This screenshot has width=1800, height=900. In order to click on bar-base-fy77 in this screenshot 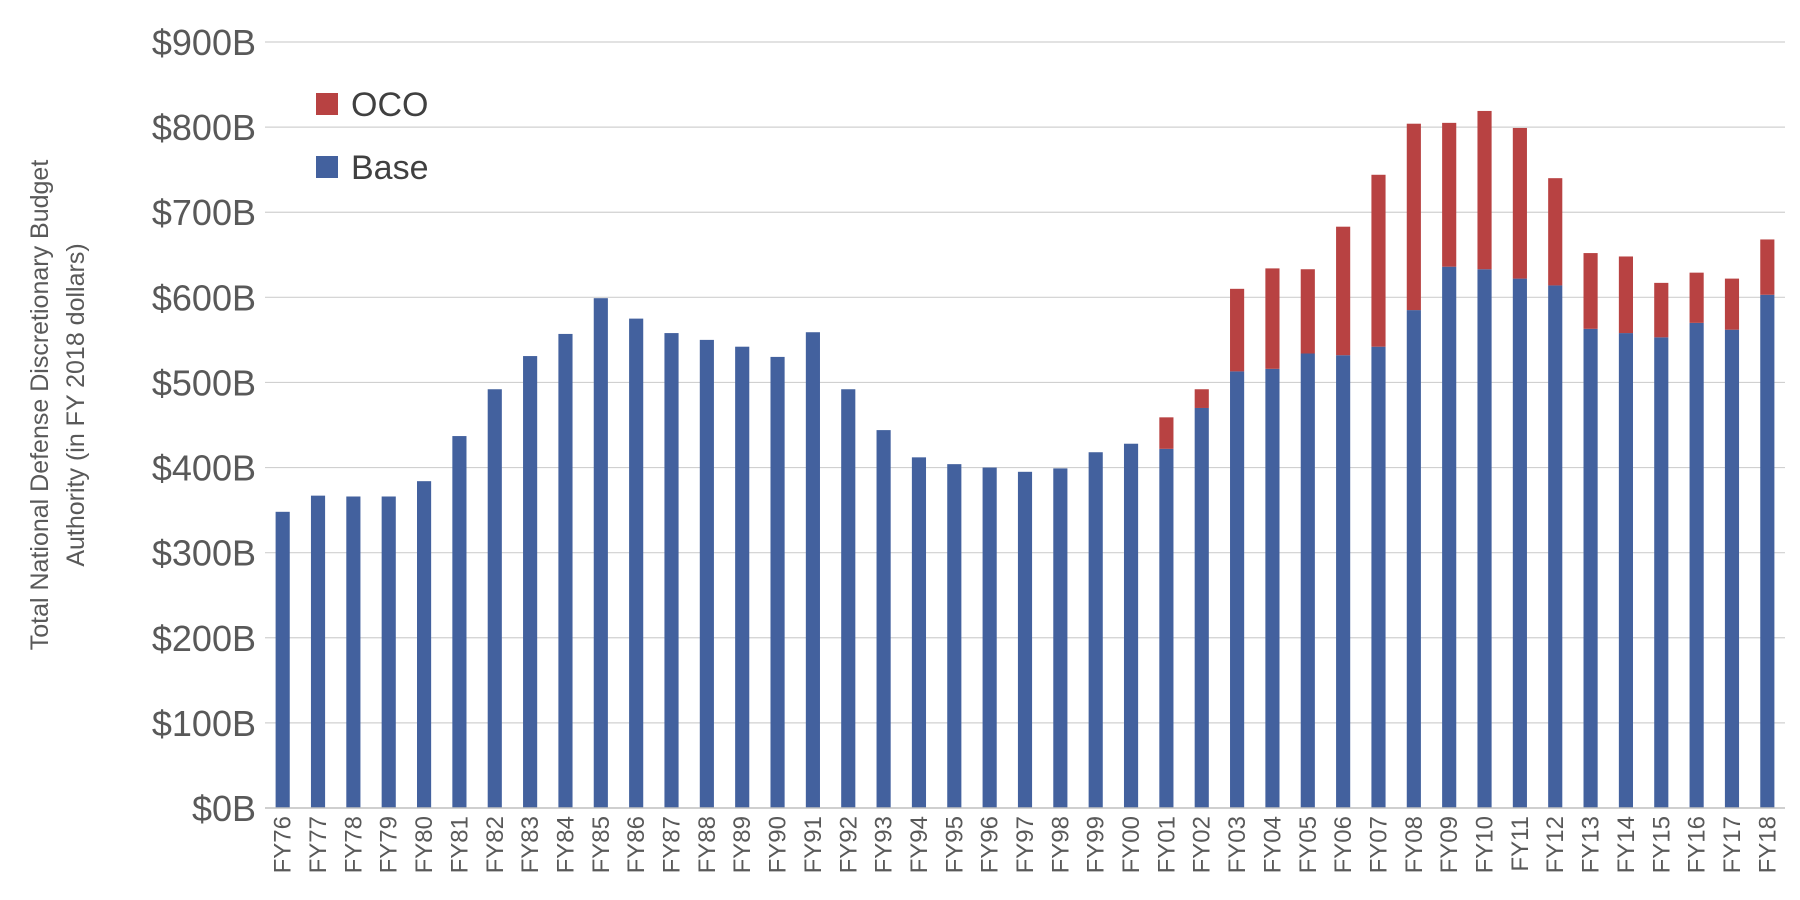, I will do `click(318, 651)`.